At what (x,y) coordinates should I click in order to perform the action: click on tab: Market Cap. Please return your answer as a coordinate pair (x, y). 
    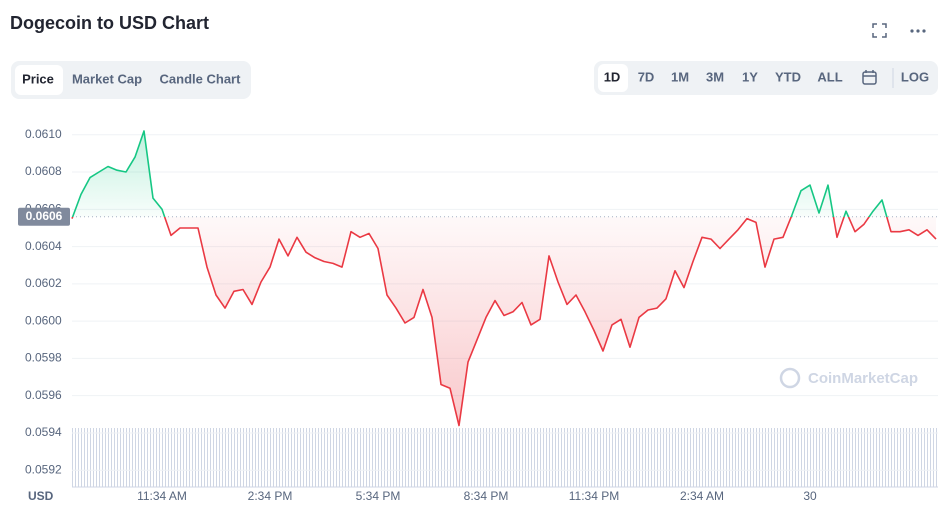
    Looking at the image, I should click on (107, 78).